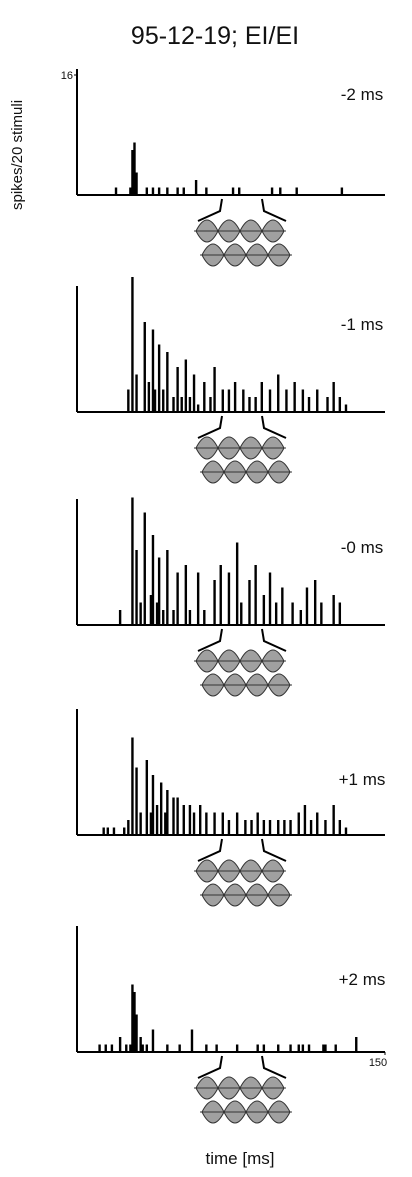  What do you see at coordinates (242, 1067) in the screenshot?
I see `bracket` at bounding box center [242, 1067].